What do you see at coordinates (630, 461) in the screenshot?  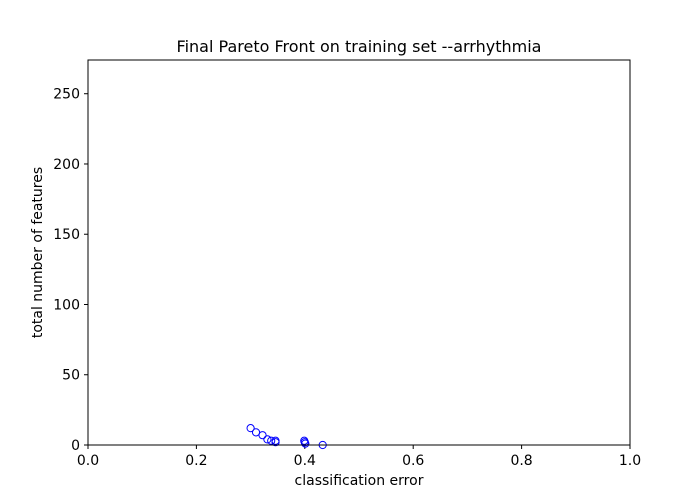 I see `x-tick-label: 1.0` at bounding box center [630, 461].